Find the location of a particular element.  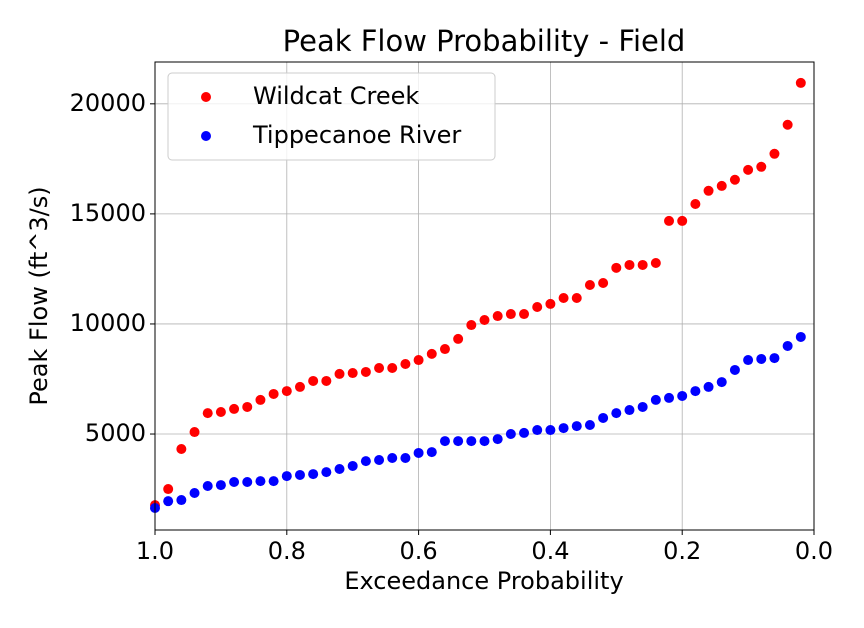

legend-label: Wildcat Creek is located at coordinates (336, 96).